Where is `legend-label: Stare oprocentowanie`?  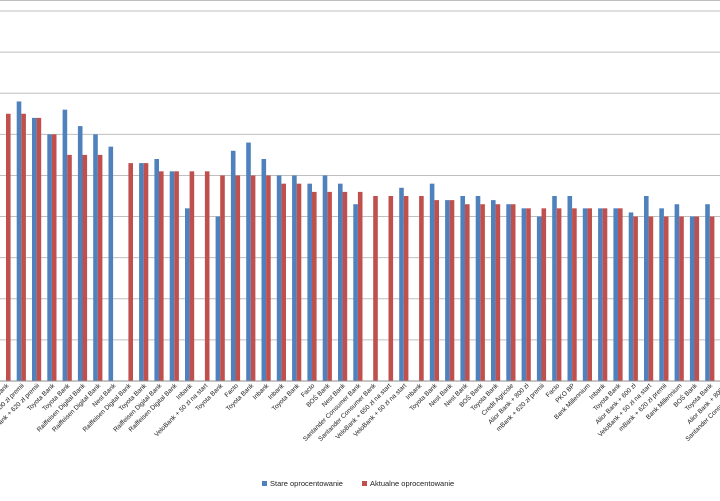
legend-label: Stare oprocentowanie is located at coordinates (306, 483).